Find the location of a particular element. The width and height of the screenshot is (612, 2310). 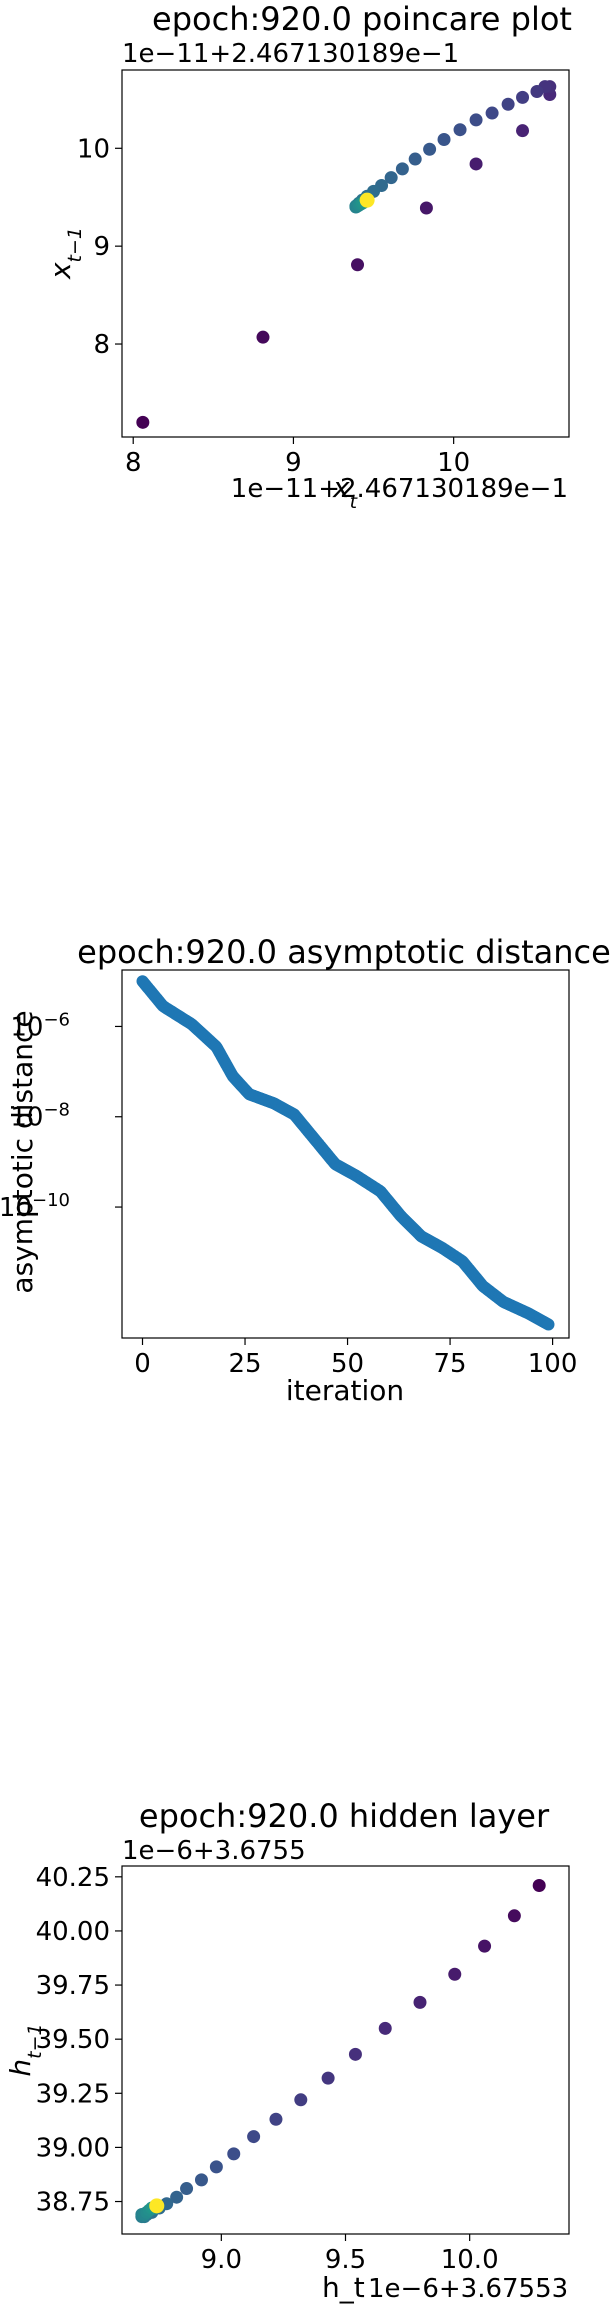

hidden-layer-y-ticks: 38.75 39.00 39.25 39.50 39.75 40.00 40.25 is located at coordinates (79, 2040).